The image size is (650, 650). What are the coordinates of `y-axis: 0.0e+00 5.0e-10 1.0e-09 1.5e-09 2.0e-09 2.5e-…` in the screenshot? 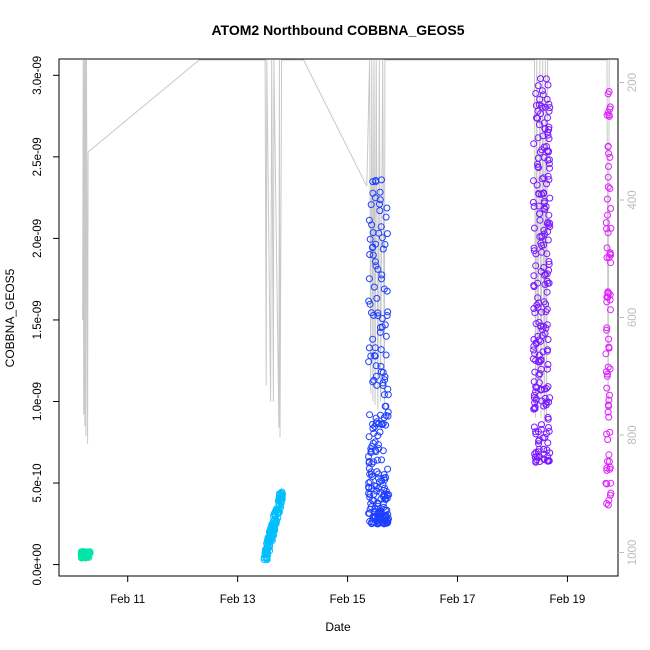 It's located at (45, 321).